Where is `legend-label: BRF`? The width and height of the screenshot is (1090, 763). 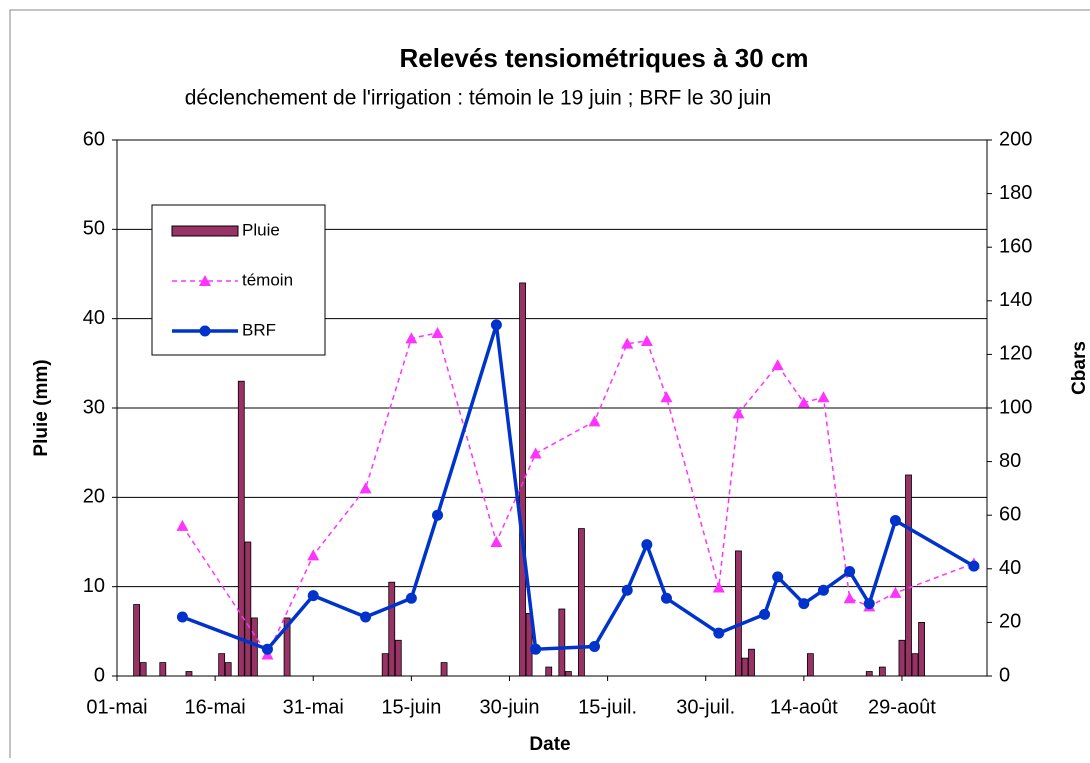
legend-label: BRF is located at coordinates (259, 329).